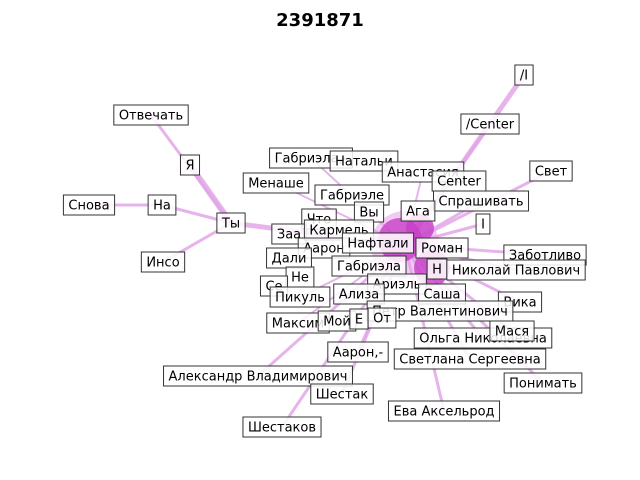  I want to click on node-zaa: Заа, so click(289, 234).